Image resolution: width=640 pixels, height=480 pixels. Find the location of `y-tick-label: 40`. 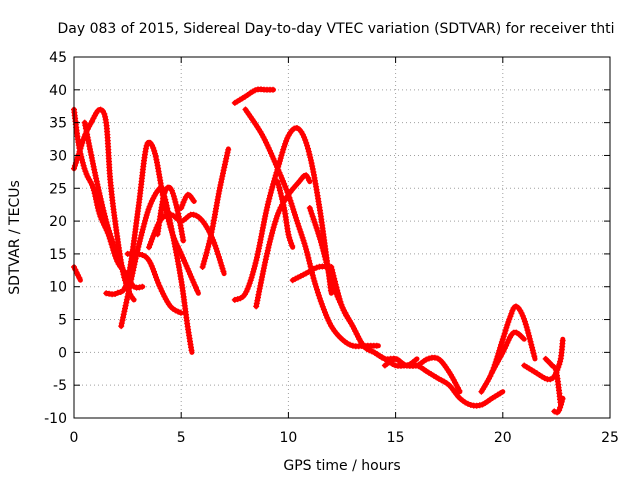

y-tick-label: 40 is located at coordinates (58, 91).